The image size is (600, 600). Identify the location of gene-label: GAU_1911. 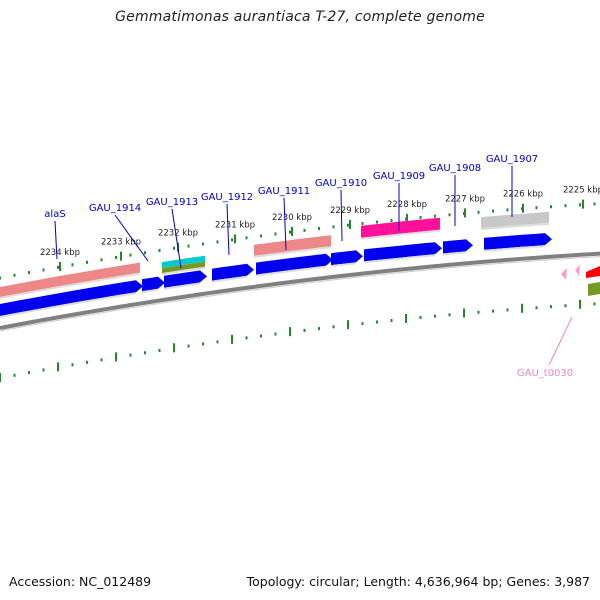
(284, 191).